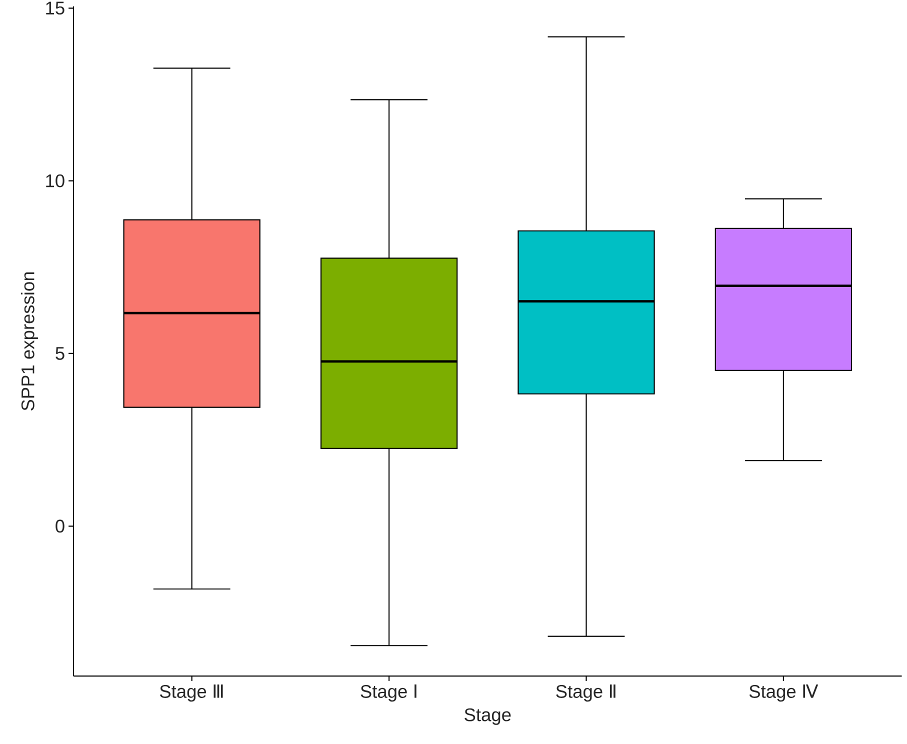 The width and height of the screenshot is (907, 744). What do you see at coordinates (60, 526) in the screenshot?
I see `y-tick-label: 0` at bounding box center [60, 526].